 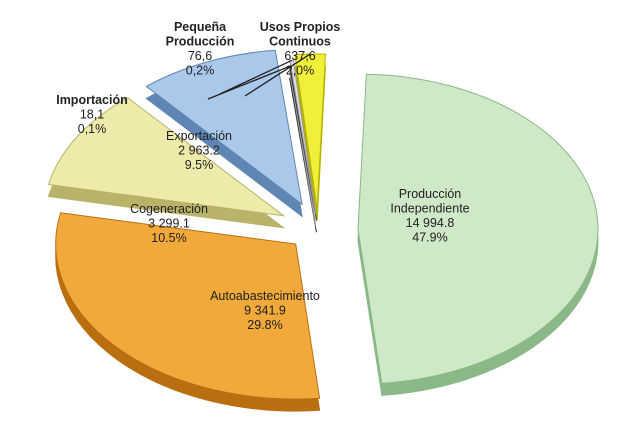 I want to click on leader-lines, so click(x=259, y=76).